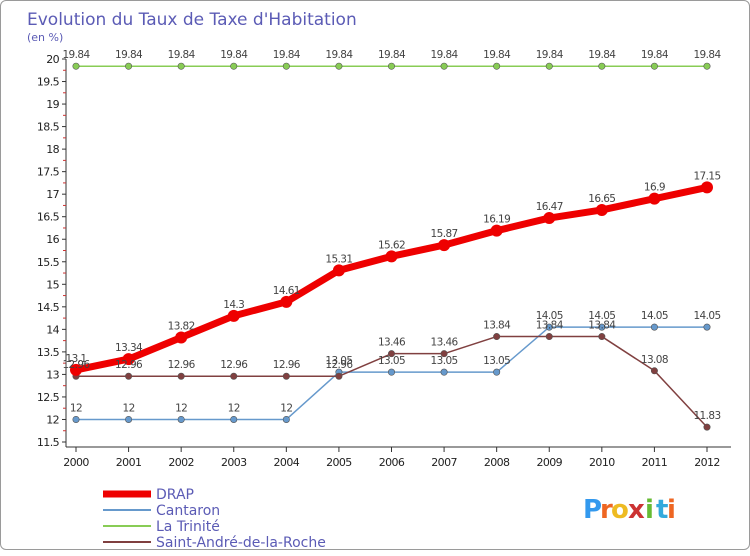  What do you see at coordinates (592, 510) in the screenshot?
I see `logo-letter: P` at bounding box center [592, 510].